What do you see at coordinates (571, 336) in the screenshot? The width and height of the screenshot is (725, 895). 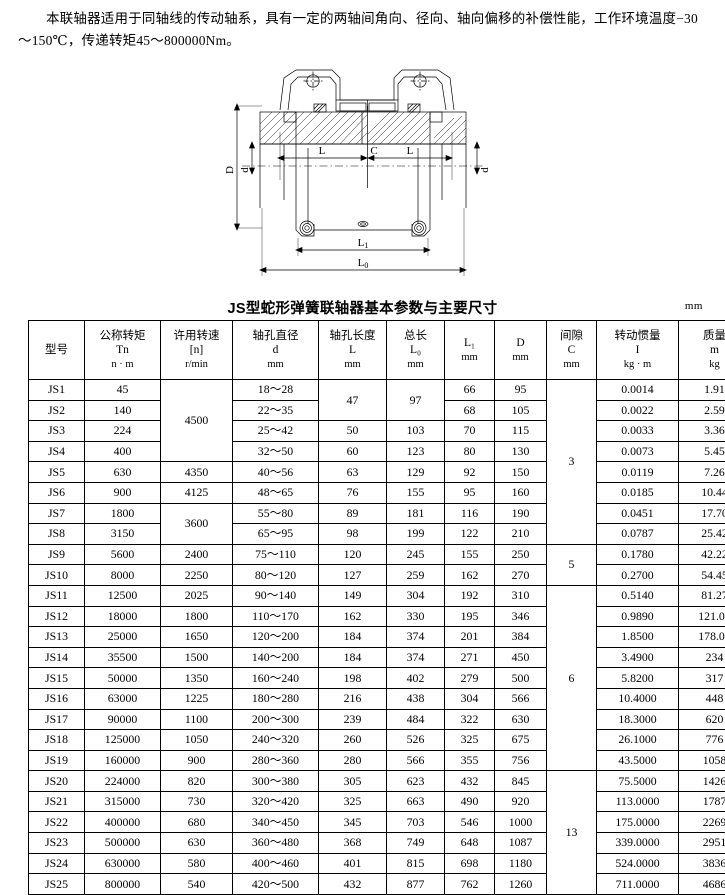 I see `header-name: 间隙` at bounding box center [571, 336].